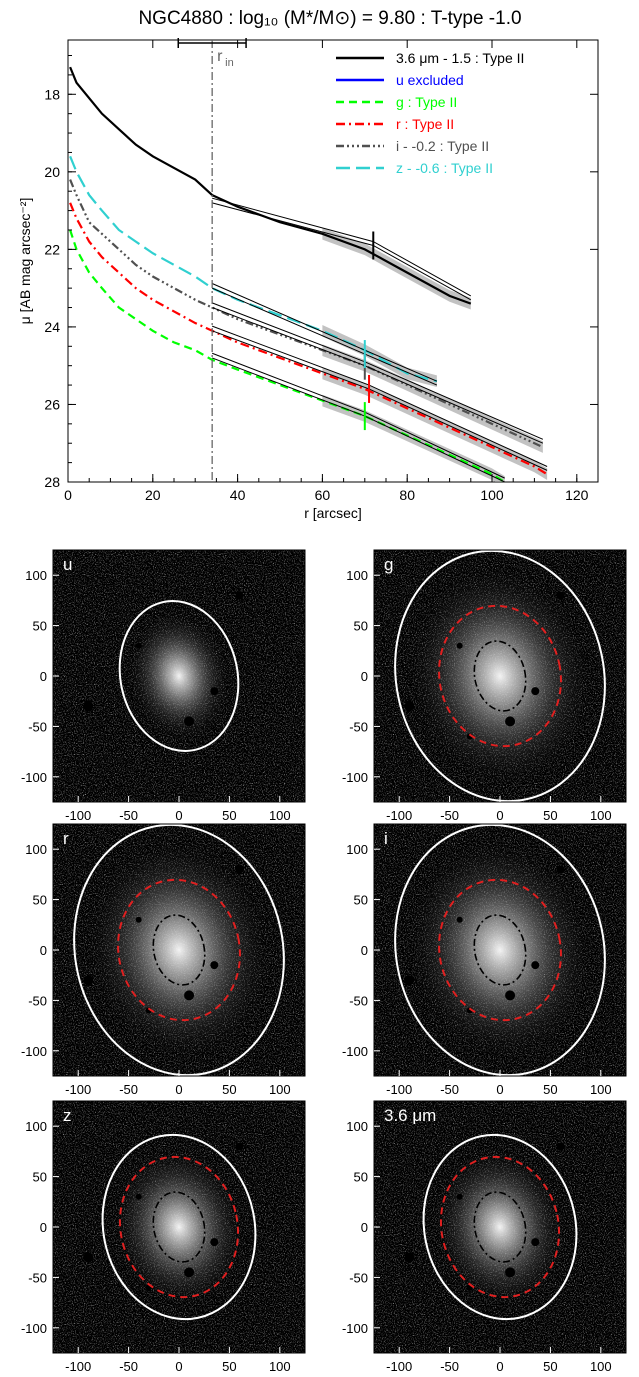 Image resolution: width=639 pixels, height=1377 pixels. What do you see at coordinates (270, 185) in the screenshot?
I see `profile-line` at bounding box center [270, 185].